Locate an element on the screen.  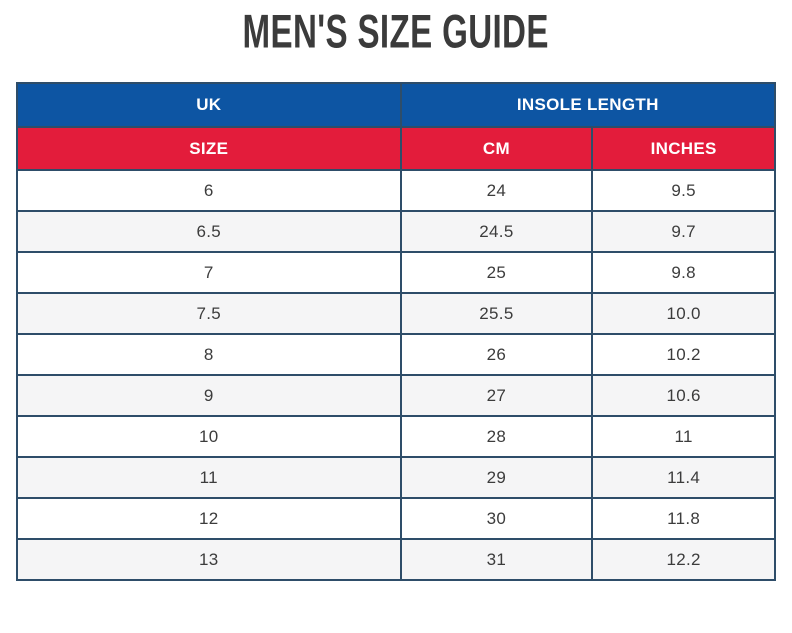
column-header-size: SIZE is located at coordinates (209, 148).